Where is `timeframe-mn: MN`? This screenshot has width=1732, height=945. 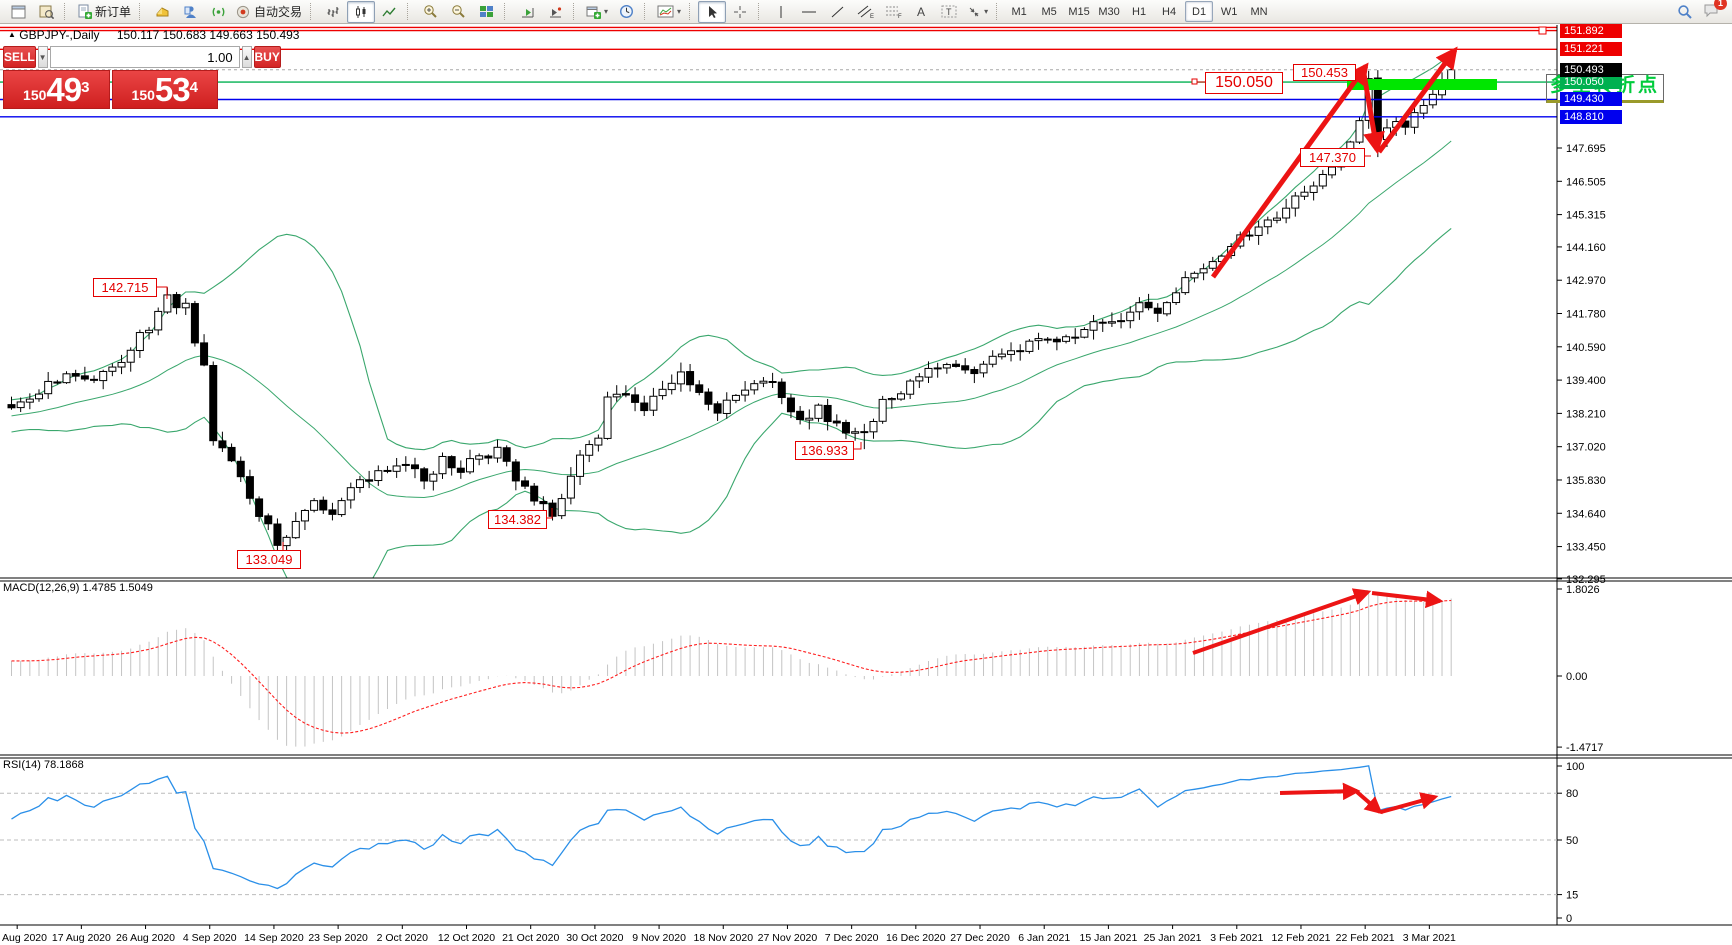
timeframe-mn: MN is located at coordinates (1259, 11).